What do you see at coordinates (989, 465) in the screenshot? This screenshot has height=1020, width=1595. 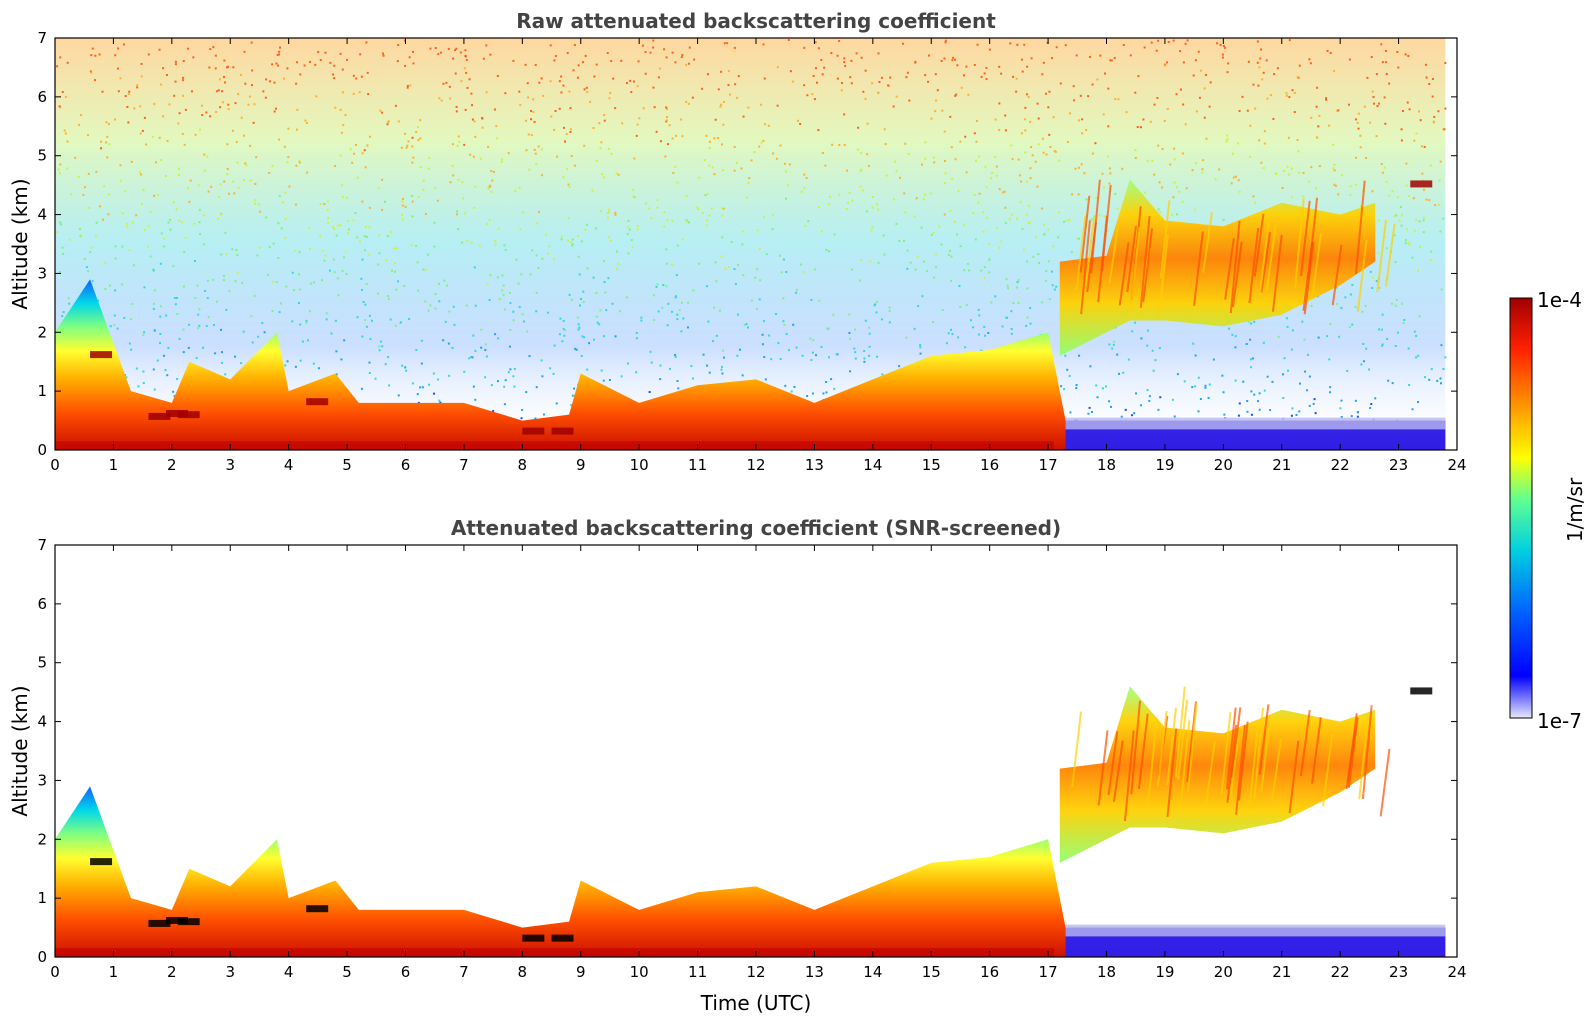 I see `x-tick-label: 16` at bounding box center [989, 465].